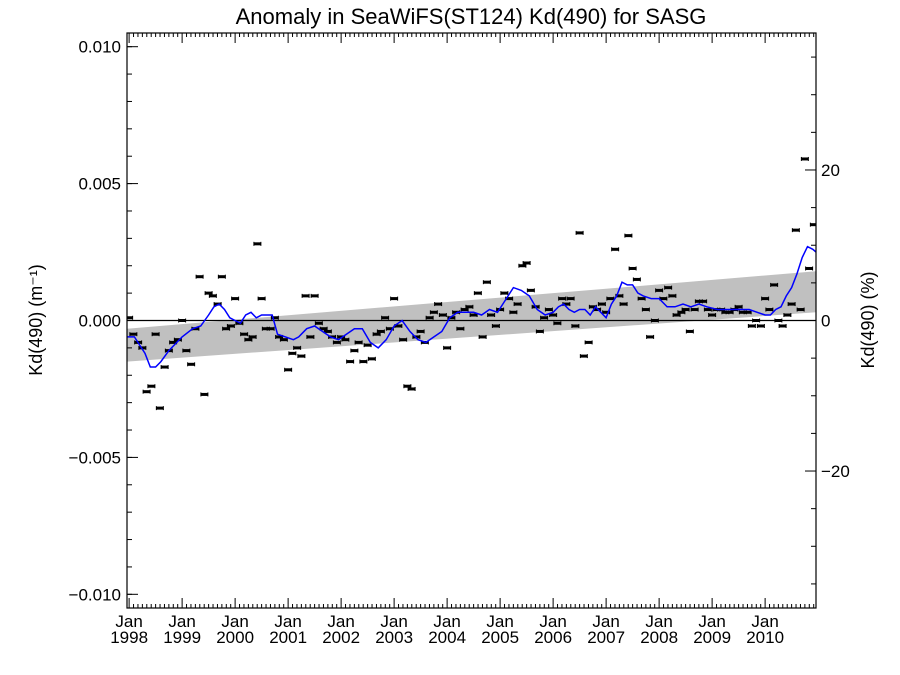 The width and height of the screenshot is (900, 675). Describe the element at coordinates (103, 321) in the screenshot. I see `left-axis: −0.010 −0.005 0.000 0.005 0.010` at that location.